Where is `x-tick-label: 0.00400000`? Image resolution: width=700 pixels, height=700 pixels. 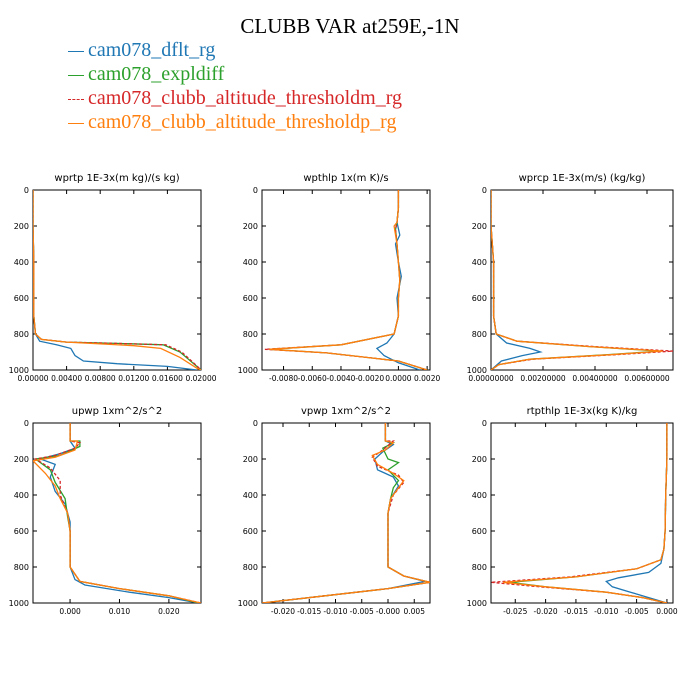 x-tick-label: 0.00400000 is located at coordinates (595, 378).